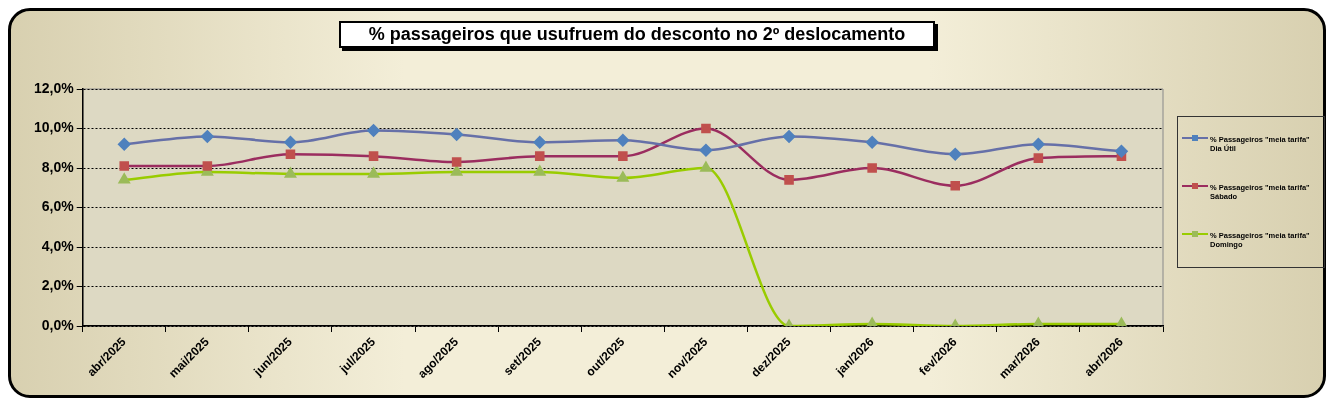  I want to click on y-tick-label: 2,0%, so click(58, 285).